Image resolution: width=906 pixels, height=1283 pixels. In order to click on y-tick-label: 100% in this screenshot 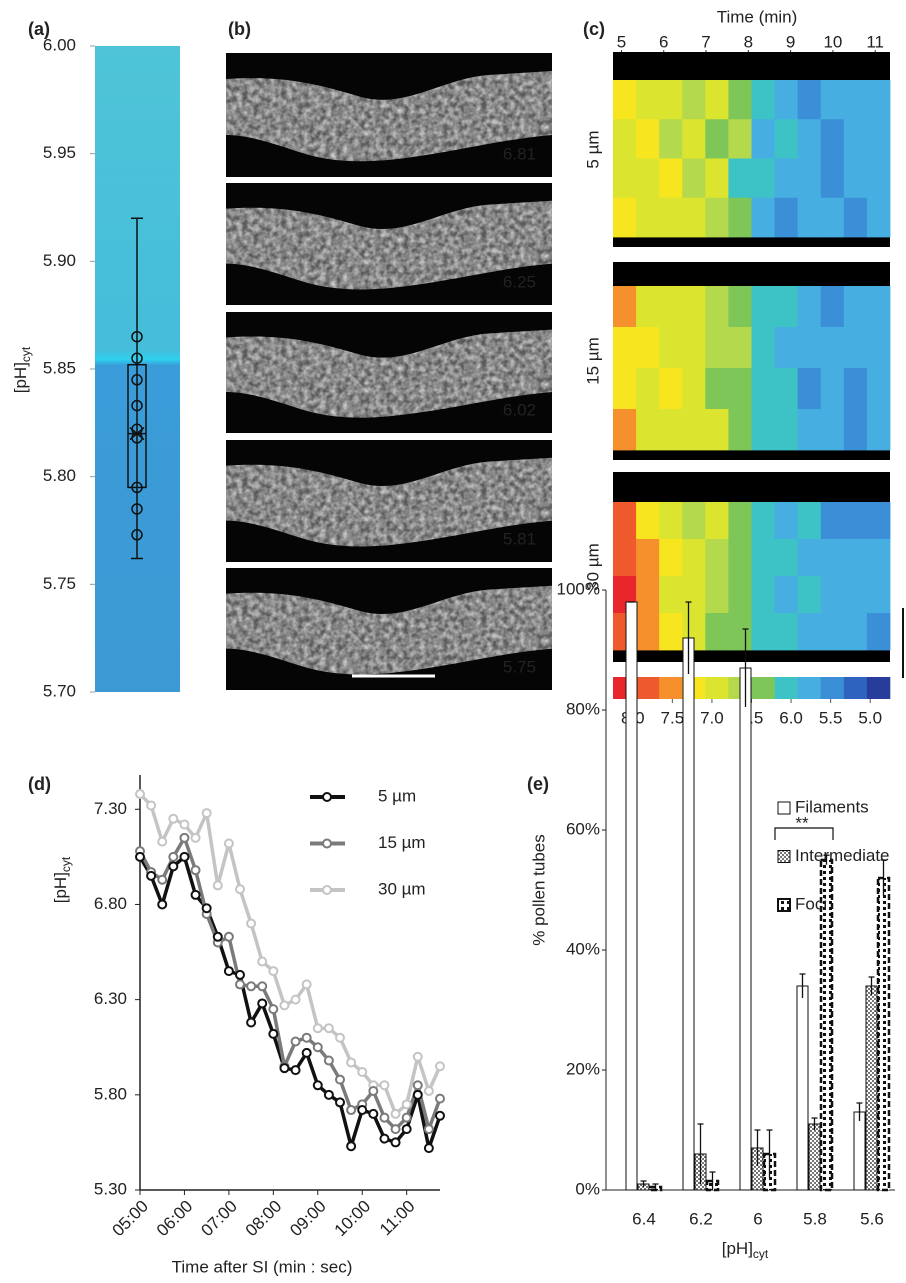, I will do `click(578, 588)`.